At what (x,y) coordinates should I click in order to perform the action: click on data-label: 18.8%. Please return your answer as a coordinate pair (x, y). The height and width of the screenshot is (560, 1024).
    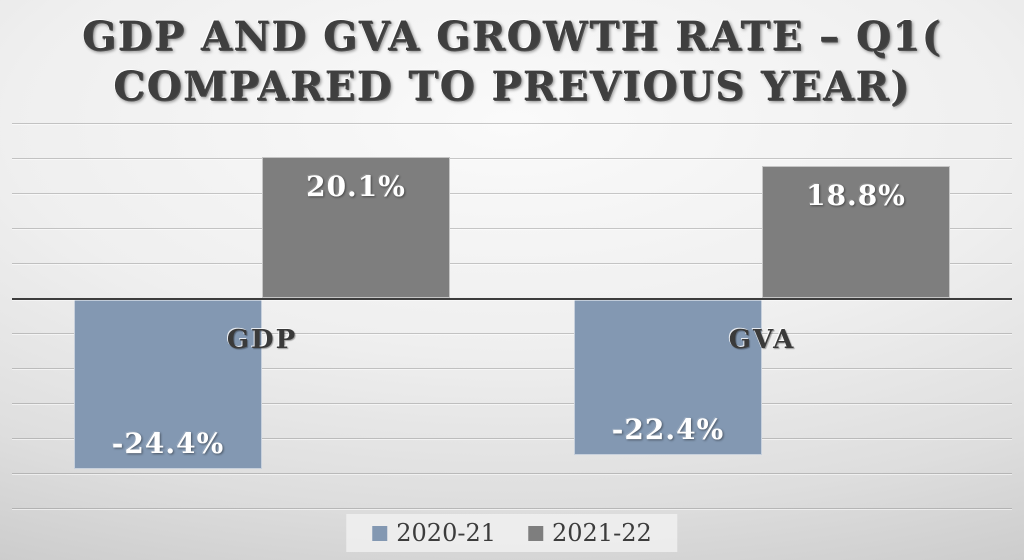
    Looking at the image, I should click on (856, 195).